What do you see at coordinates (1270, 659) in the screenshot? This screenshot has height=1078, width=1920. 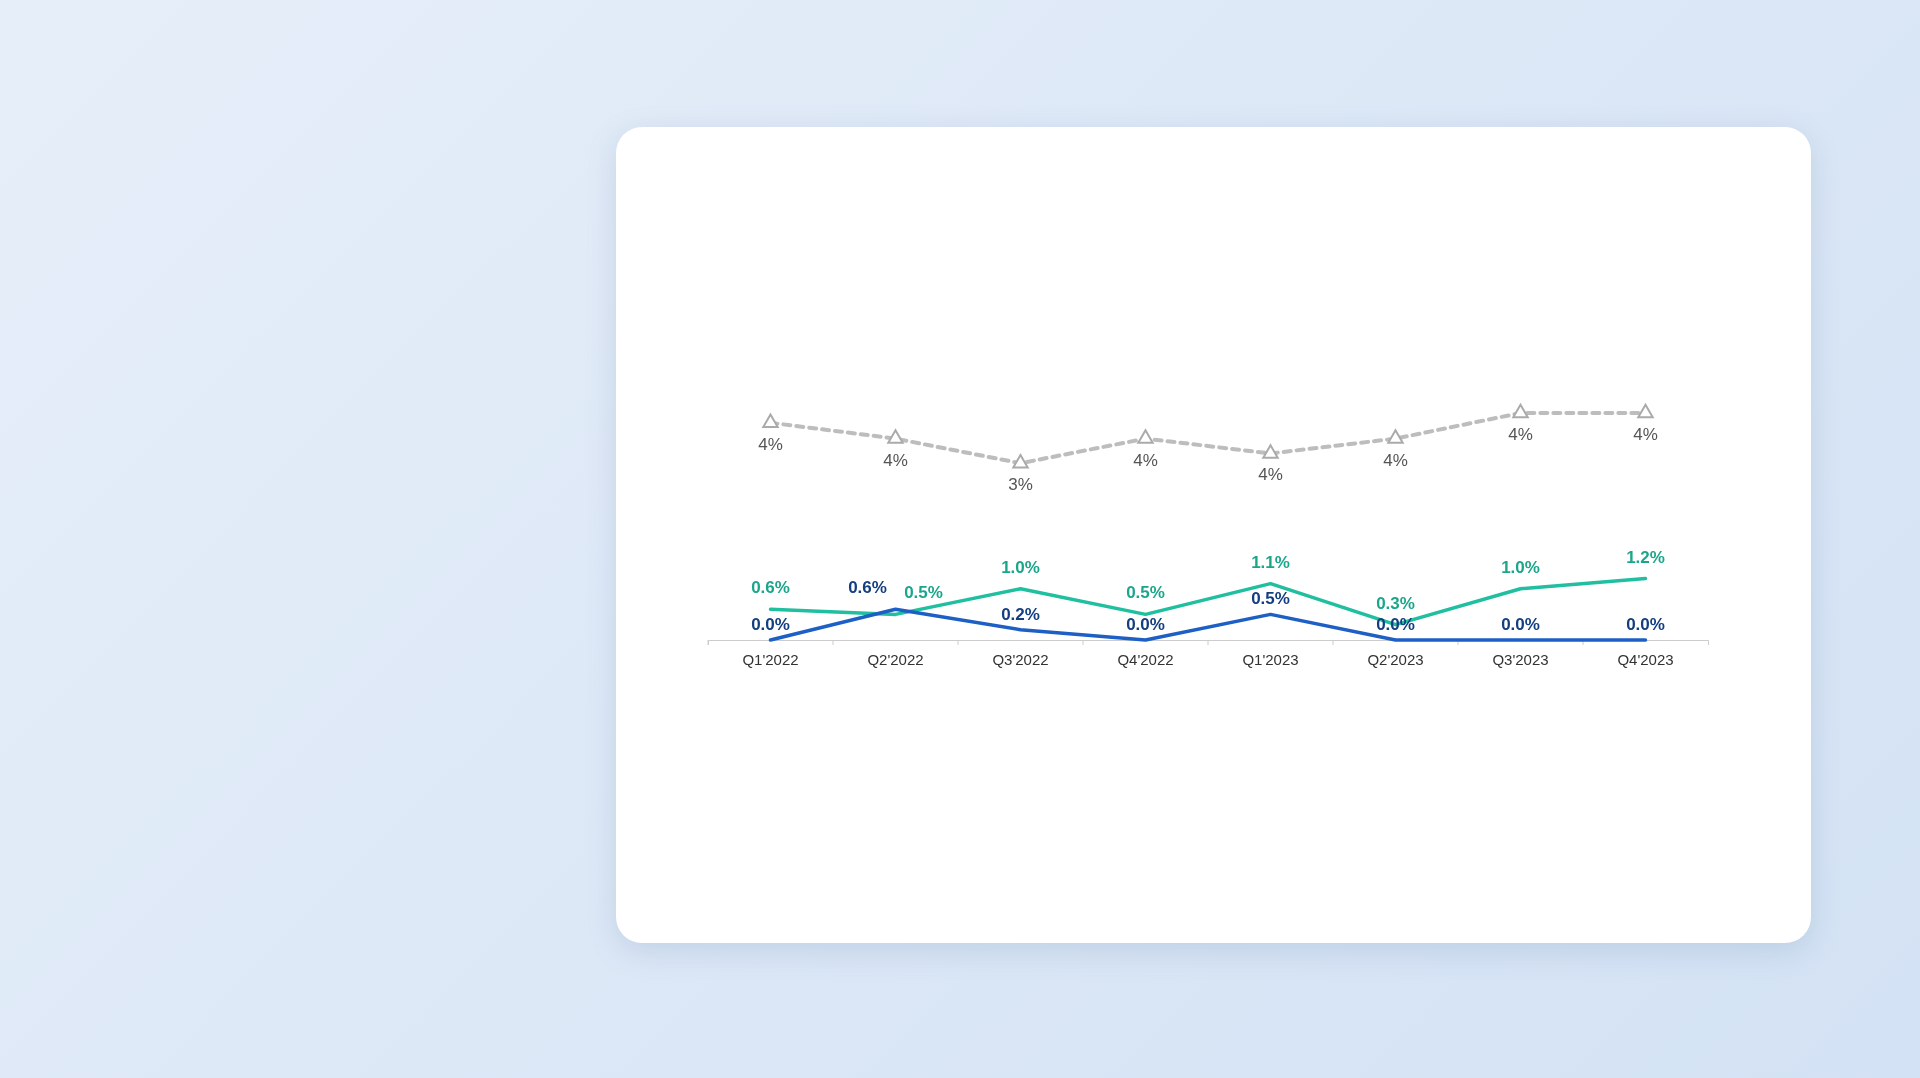 I see `x-tick-label: Q1'2023` at bounding box center [1270, 659].